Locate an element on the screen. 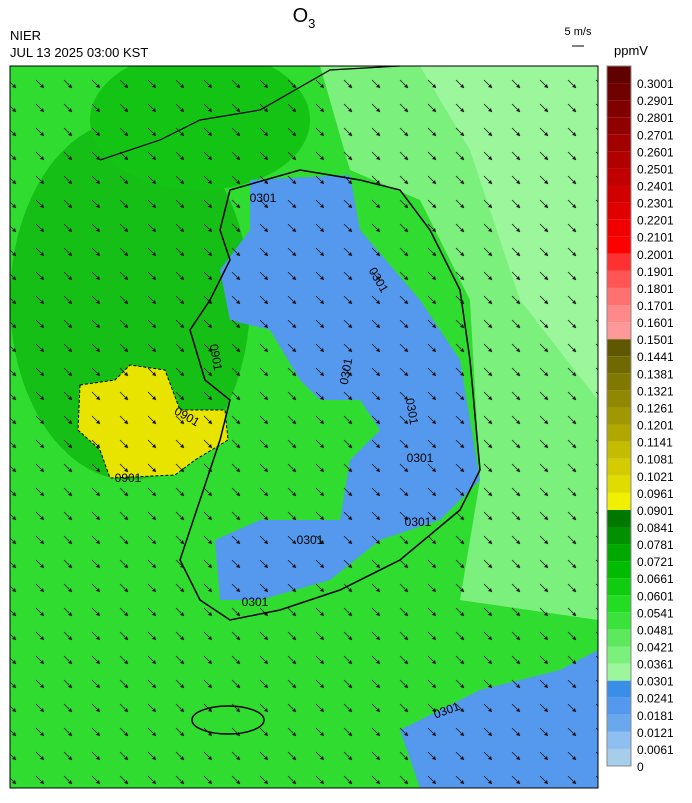 This screenshot has height=803, width=692. colorbar-tick-label: 0.0661 is located at coordinates (655, 579).